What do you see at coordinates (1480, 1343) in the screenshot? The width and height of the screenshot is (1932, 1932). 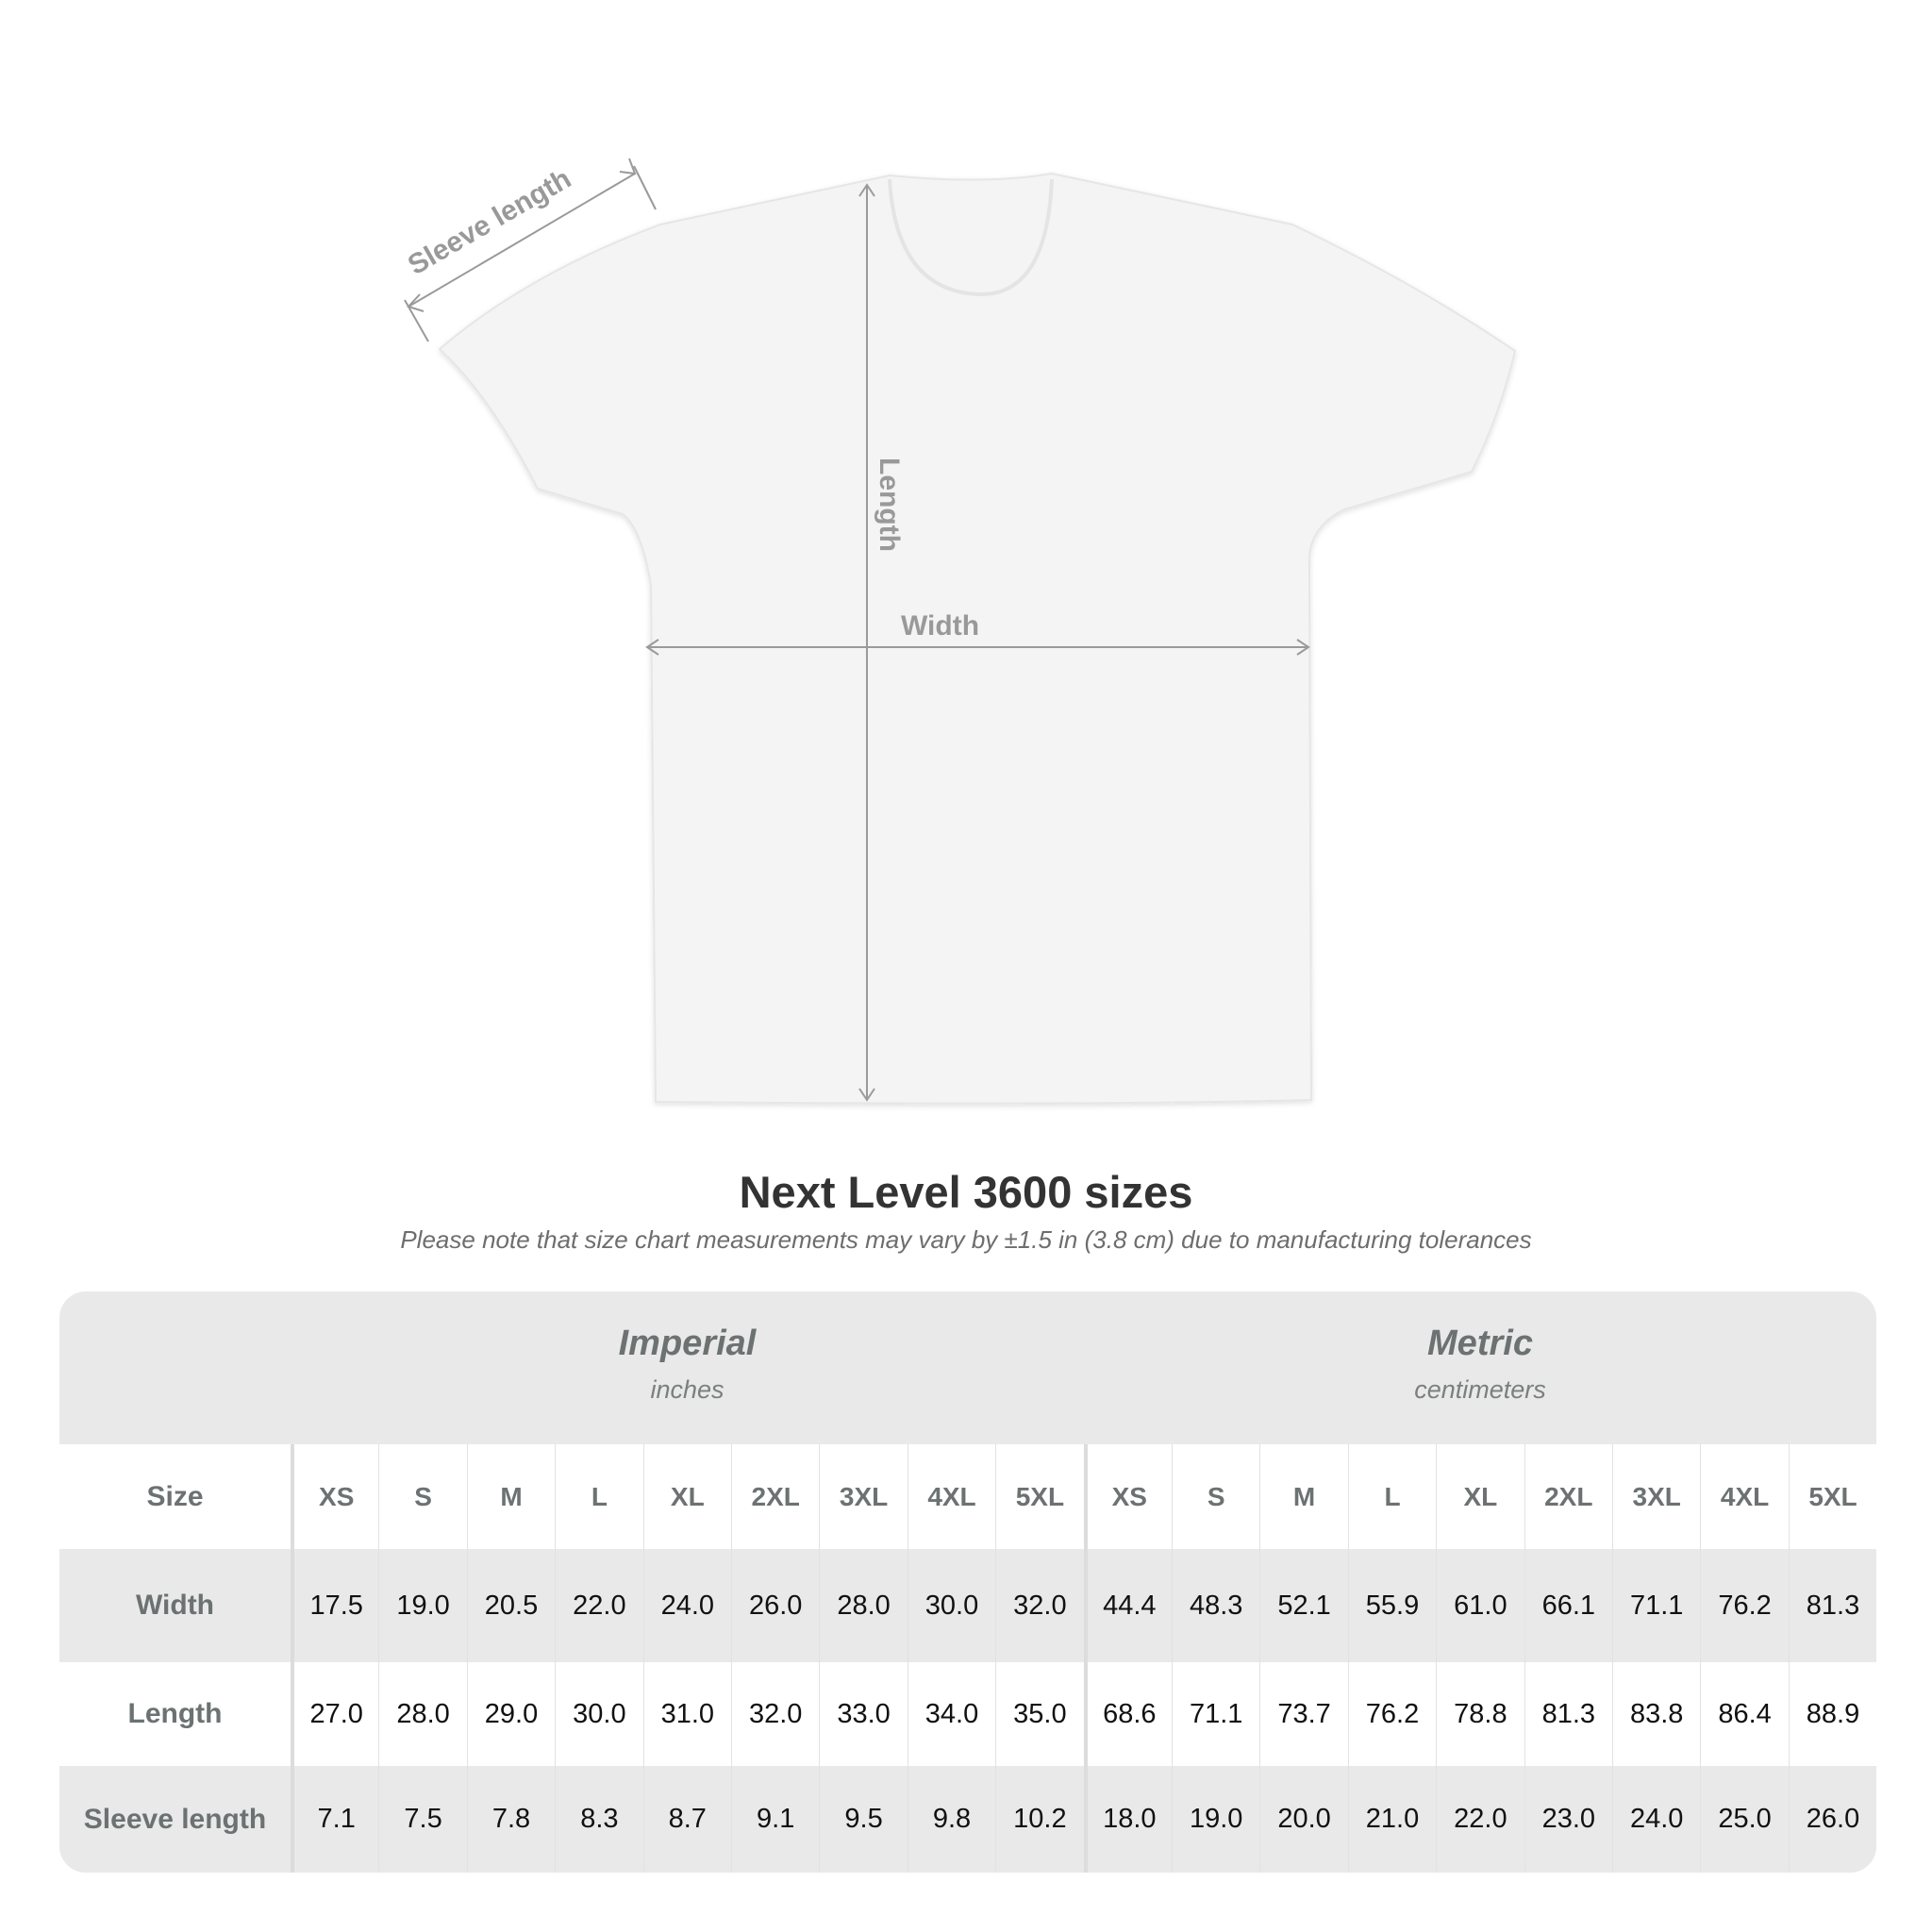 I see `metric-title: Metric` at bounding box center [1480, 1343].